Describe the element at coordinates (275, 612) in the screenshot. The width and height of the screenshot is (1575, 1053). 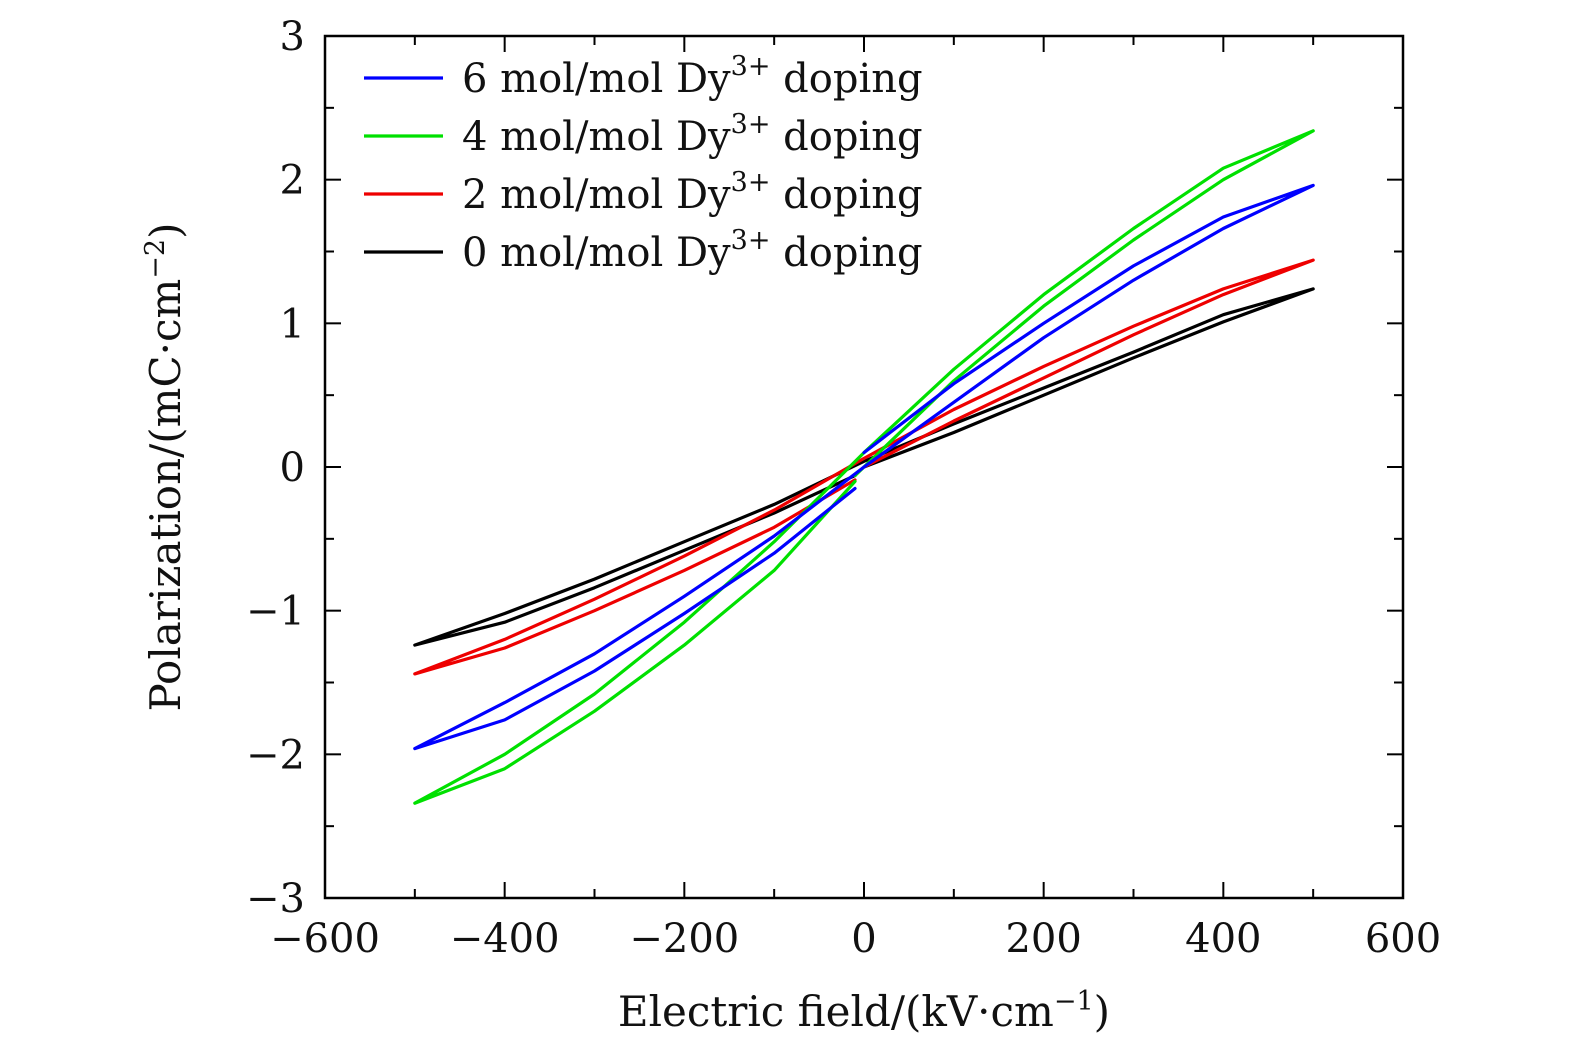
I see `y-tick-label: −1` at that location.